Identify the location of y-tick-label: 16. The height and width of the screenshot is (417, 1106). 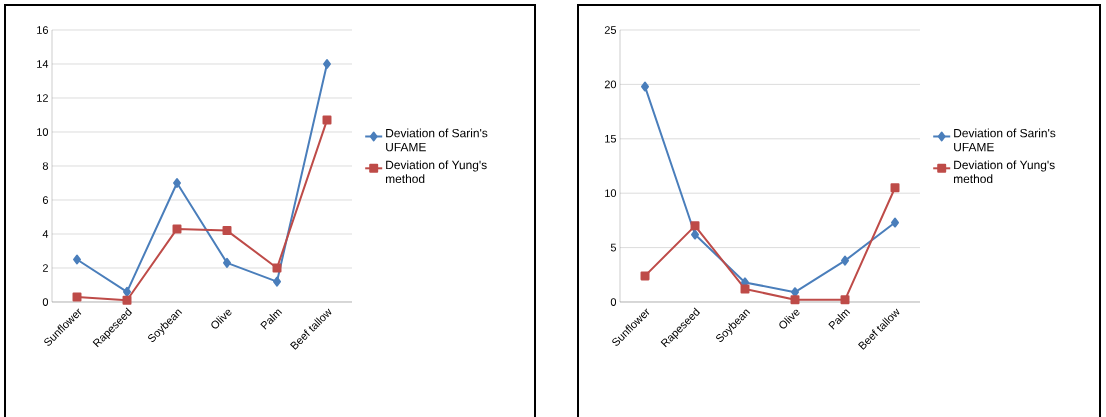
(42, 30).